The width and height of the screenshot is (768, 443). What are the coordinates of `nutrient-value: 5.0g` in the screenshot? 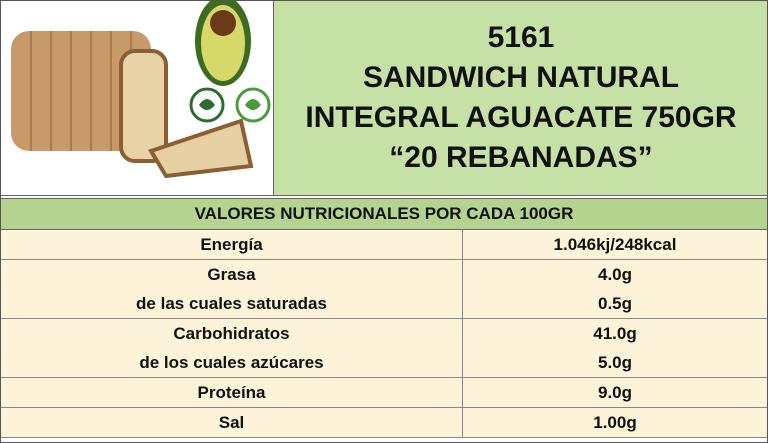 It's located at (615, 362).